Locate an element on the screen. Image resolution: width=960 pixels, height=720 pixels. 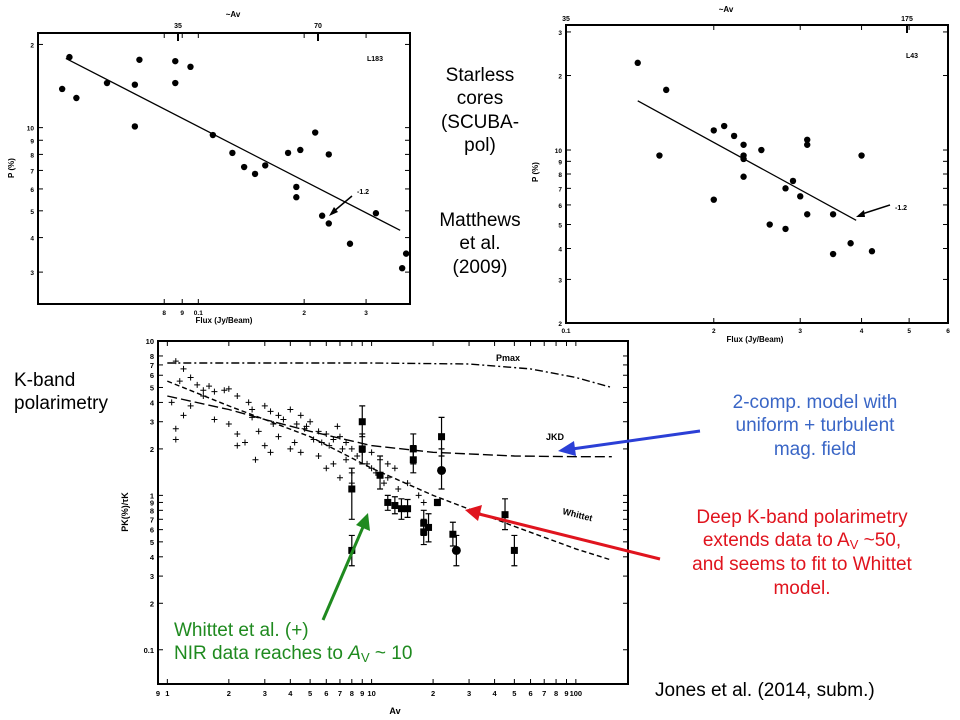
panel-label: L43 is located at coordinates (912, 56).